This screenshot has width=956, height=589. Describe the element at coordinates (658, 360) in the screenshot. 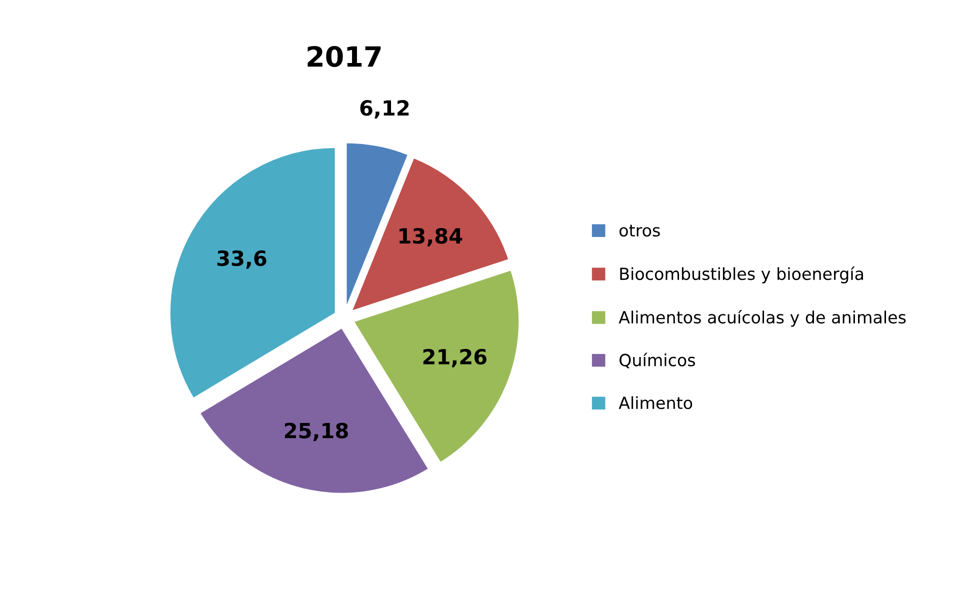

I see `legend-label: Químicos` at that location.